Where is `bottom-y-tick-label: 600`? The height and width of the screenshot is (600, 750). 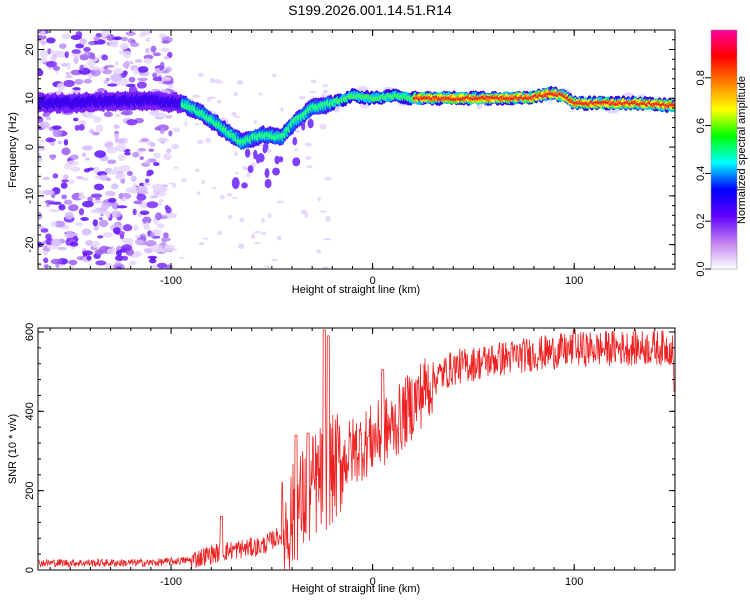
bottom-y-tick-label: 600 is located at coordinates (30, 332).